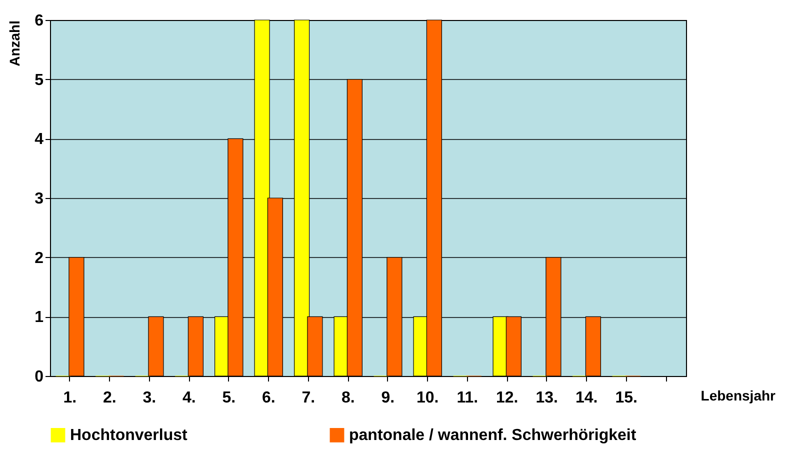 This screenshot has width=790, height=456. What do you see at coordinates (427, 398) in the screenshot?
I see `x-tick-label: 10.` at bounding box center [427, 398].